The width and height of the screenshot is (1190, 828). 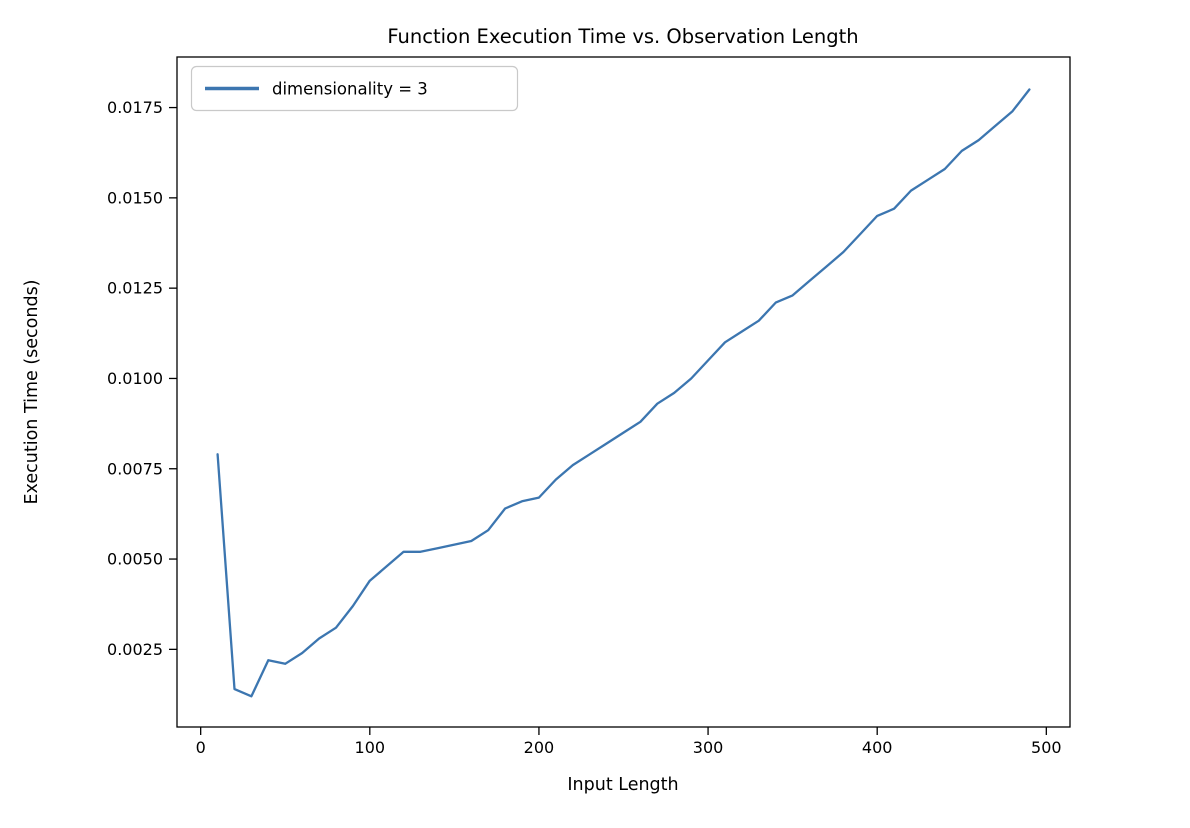 I want to click on y-tick-label: 0.0050, so click(x=135, y=559).